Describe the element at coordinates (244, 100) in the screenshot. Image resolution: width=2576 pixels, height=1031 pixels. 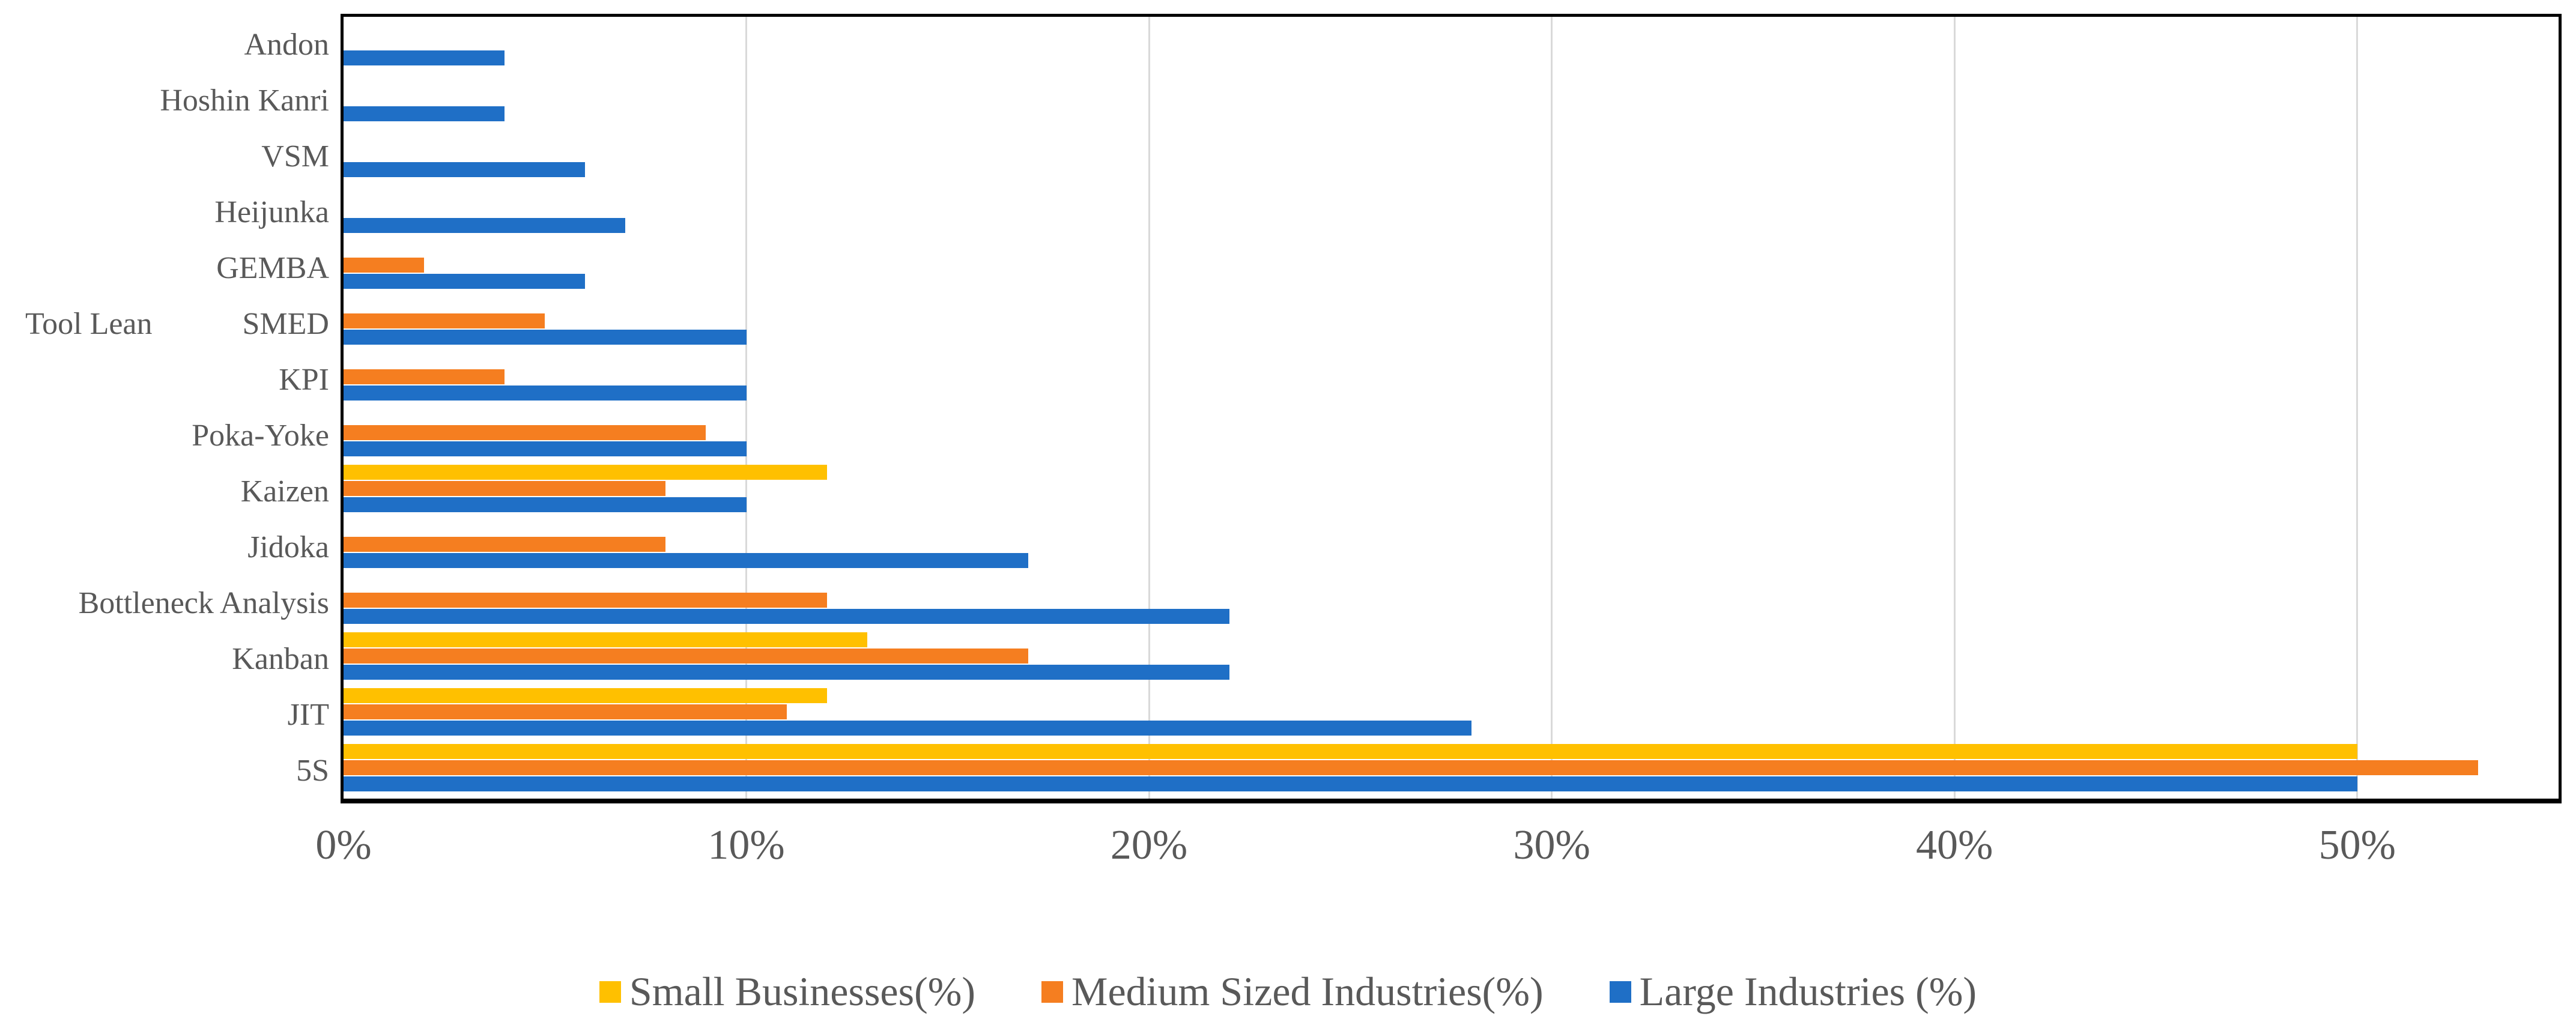
I see `category-label-hoshin-kanri: Hoshin Kanri` at that location.